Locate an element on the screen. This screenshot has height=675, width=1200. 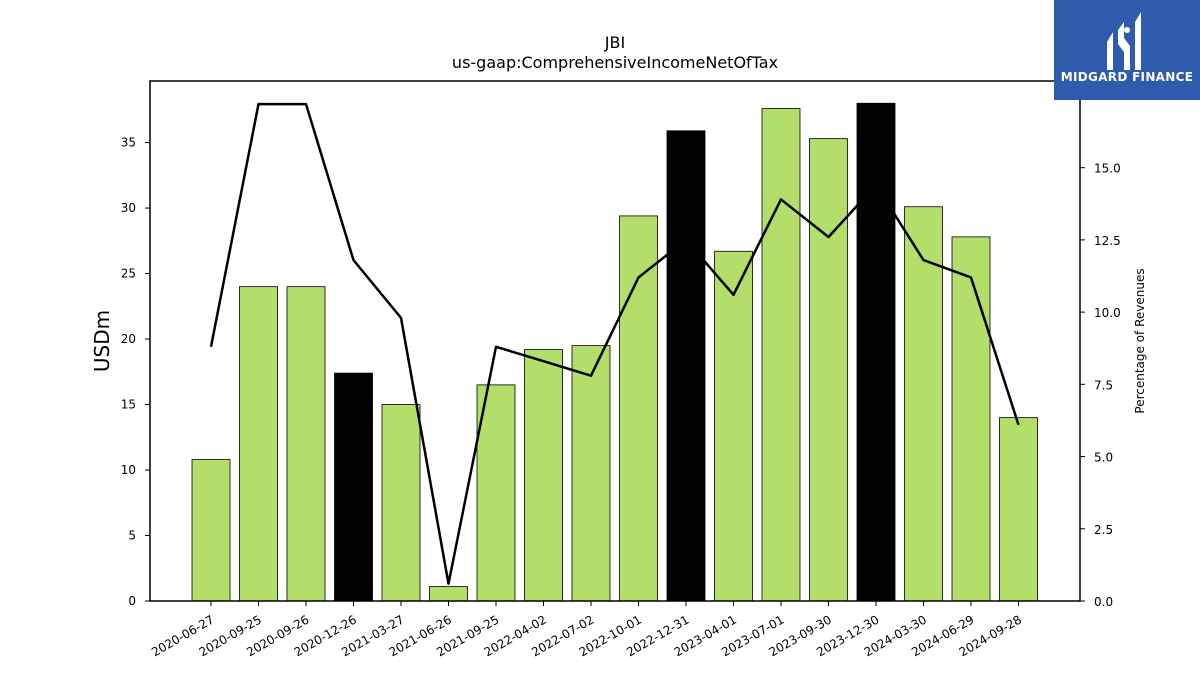
y-tick-label: 25 is located at coordinates (128, 274).